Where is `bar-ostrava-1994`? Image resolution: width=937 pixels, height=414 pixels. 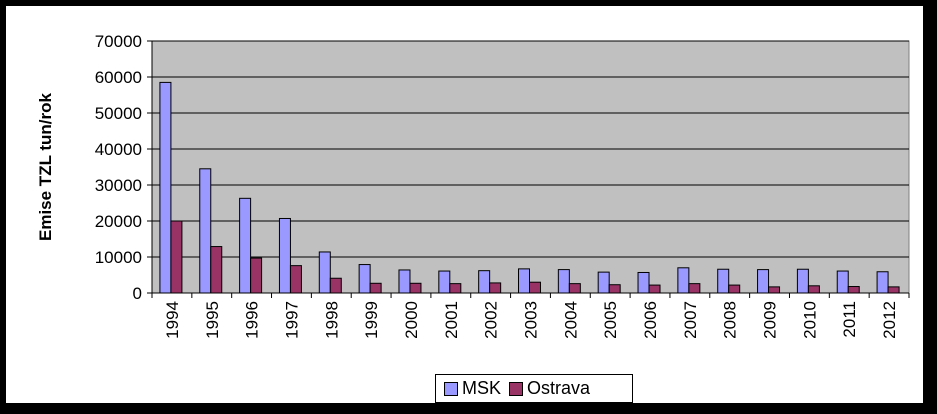 bar-ostrava-1994 is located at coordinates (176, 257).